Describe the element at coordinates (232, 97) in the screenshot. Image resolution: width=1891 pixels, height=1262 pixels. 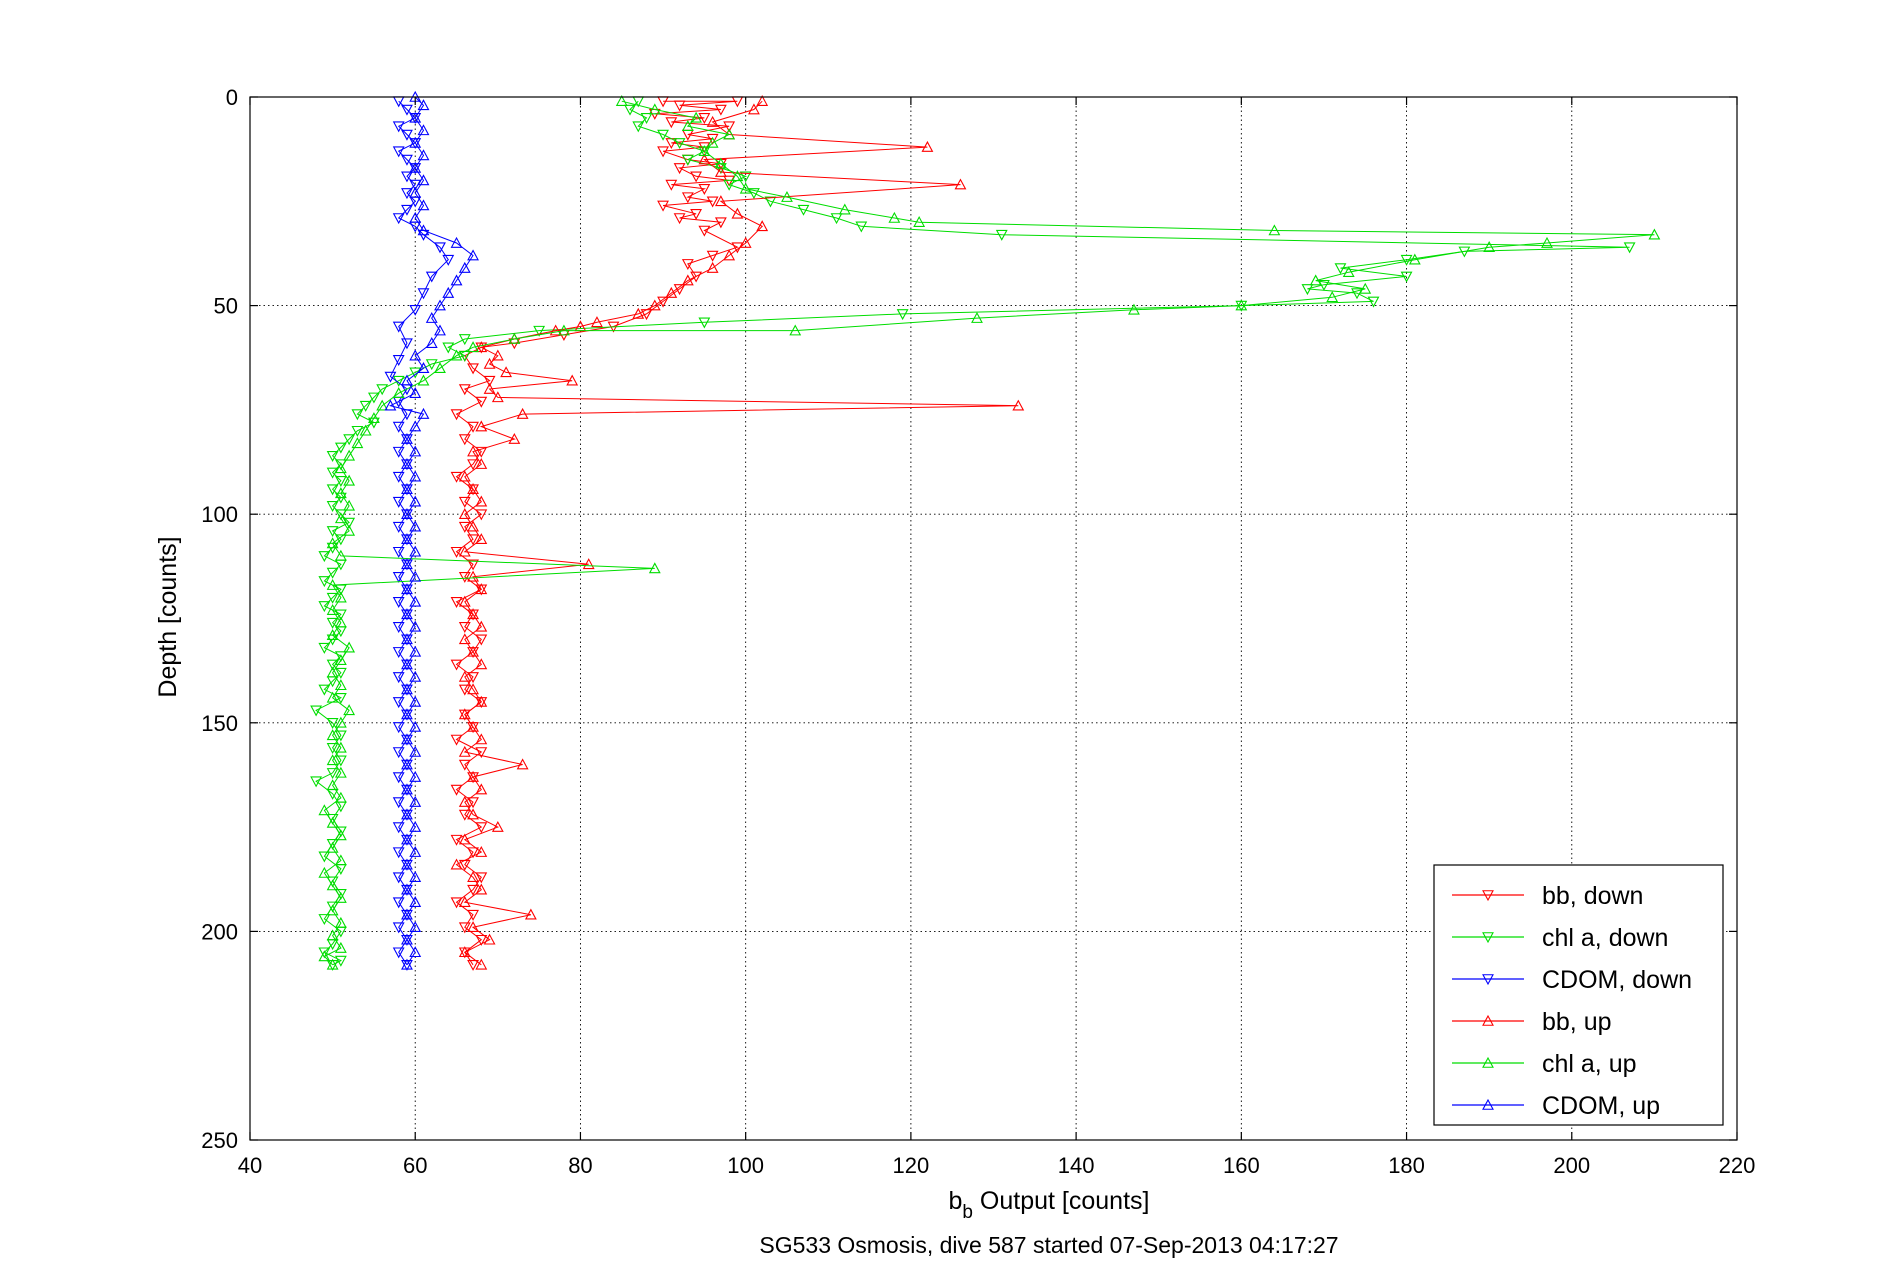
I see `y-tick-label: 0` at that location.